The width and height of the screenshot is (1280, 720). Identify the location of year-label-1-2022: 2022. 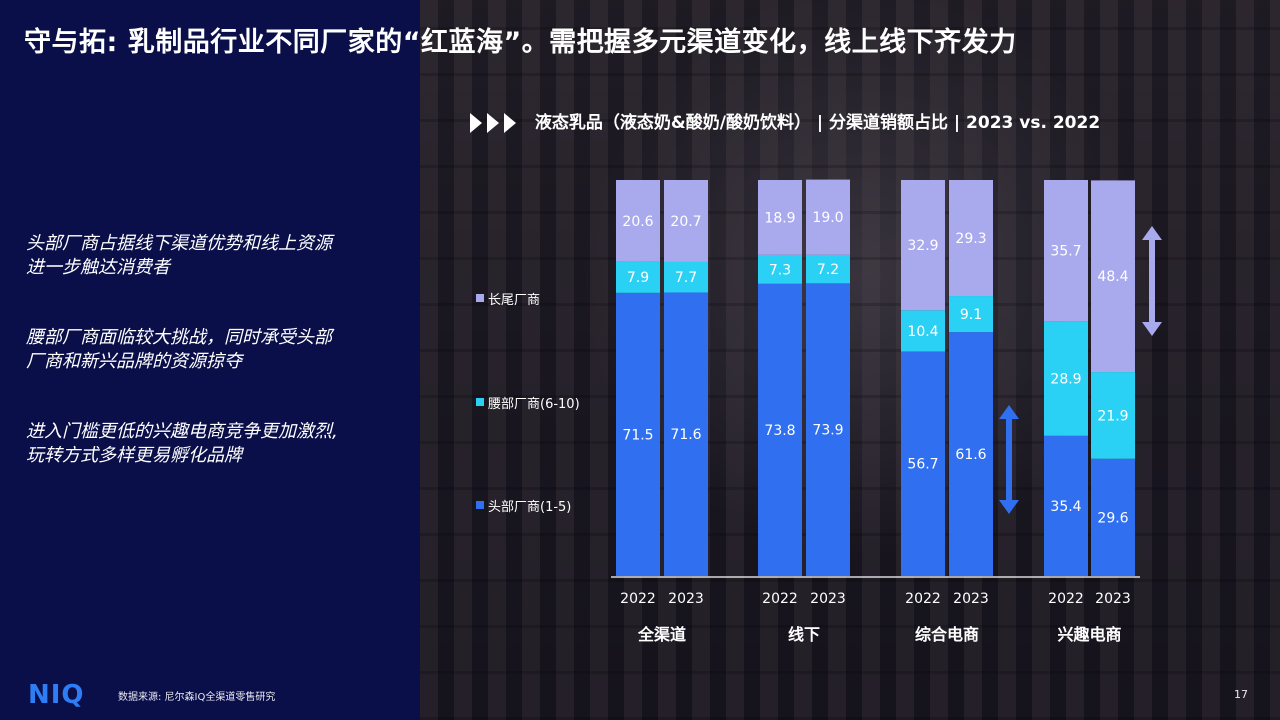
(780, 599).